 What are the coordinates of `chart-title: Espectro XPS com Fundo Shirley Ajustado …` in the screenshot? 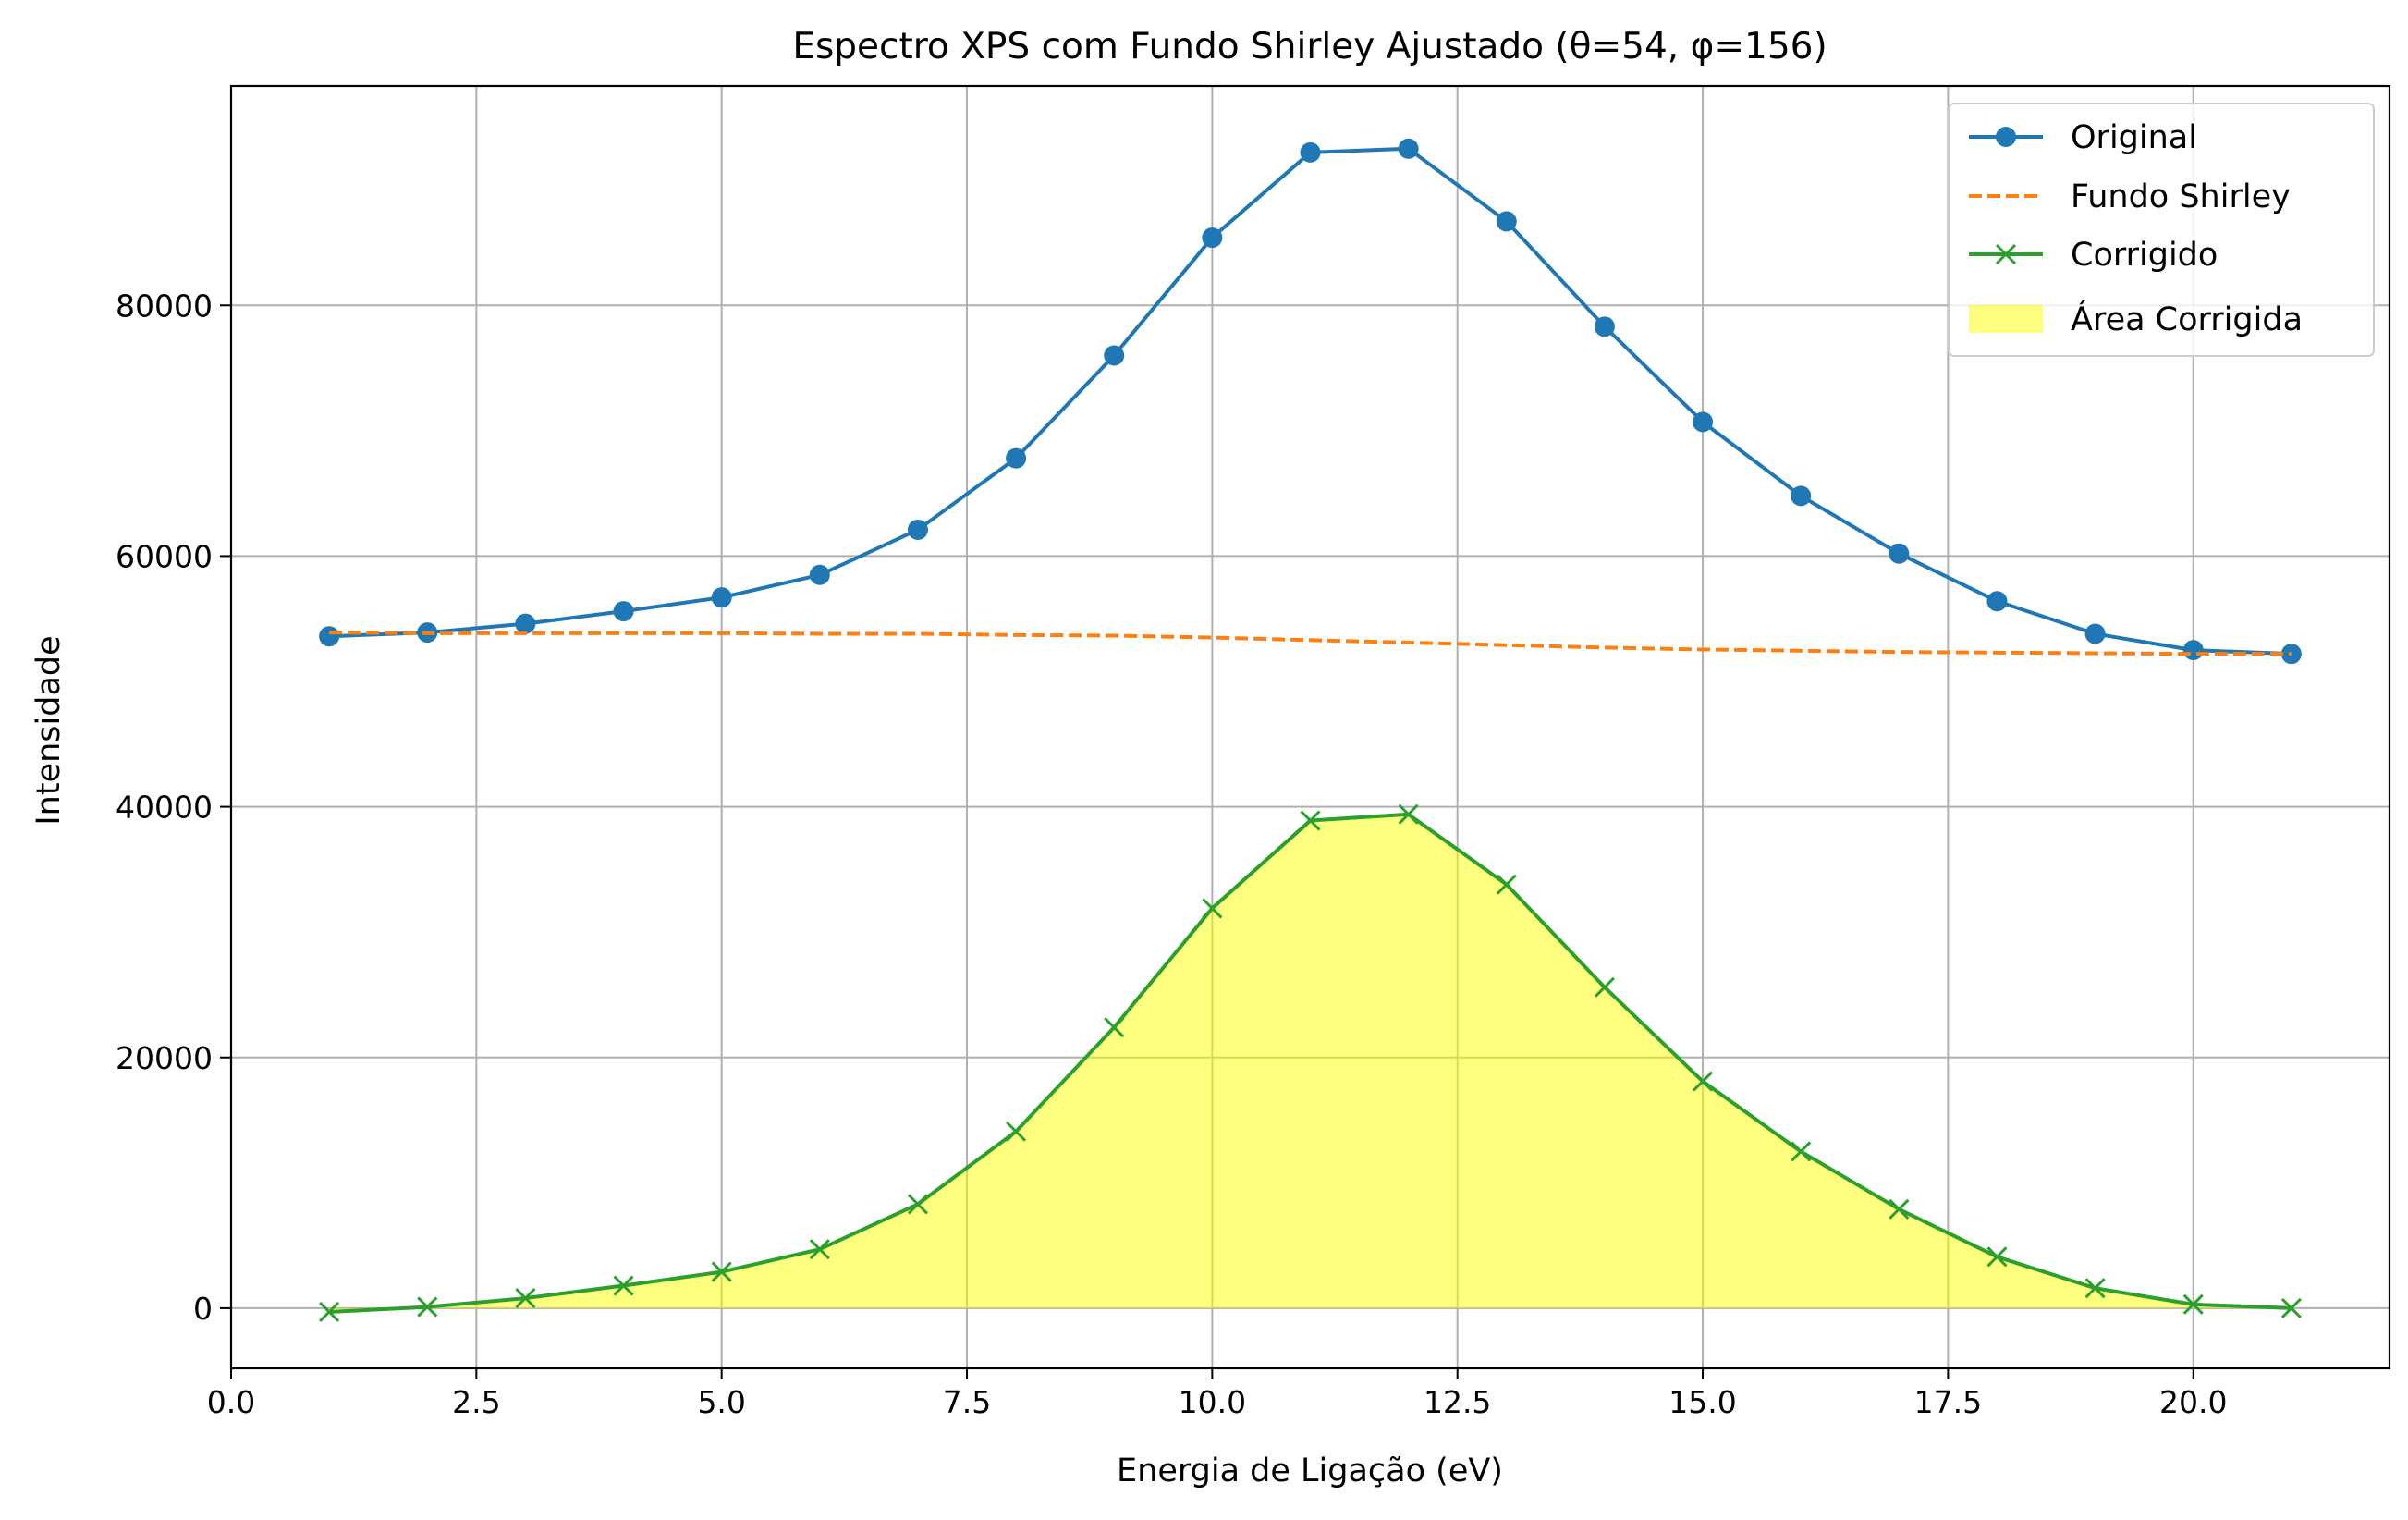 It's located at (1309, 46).